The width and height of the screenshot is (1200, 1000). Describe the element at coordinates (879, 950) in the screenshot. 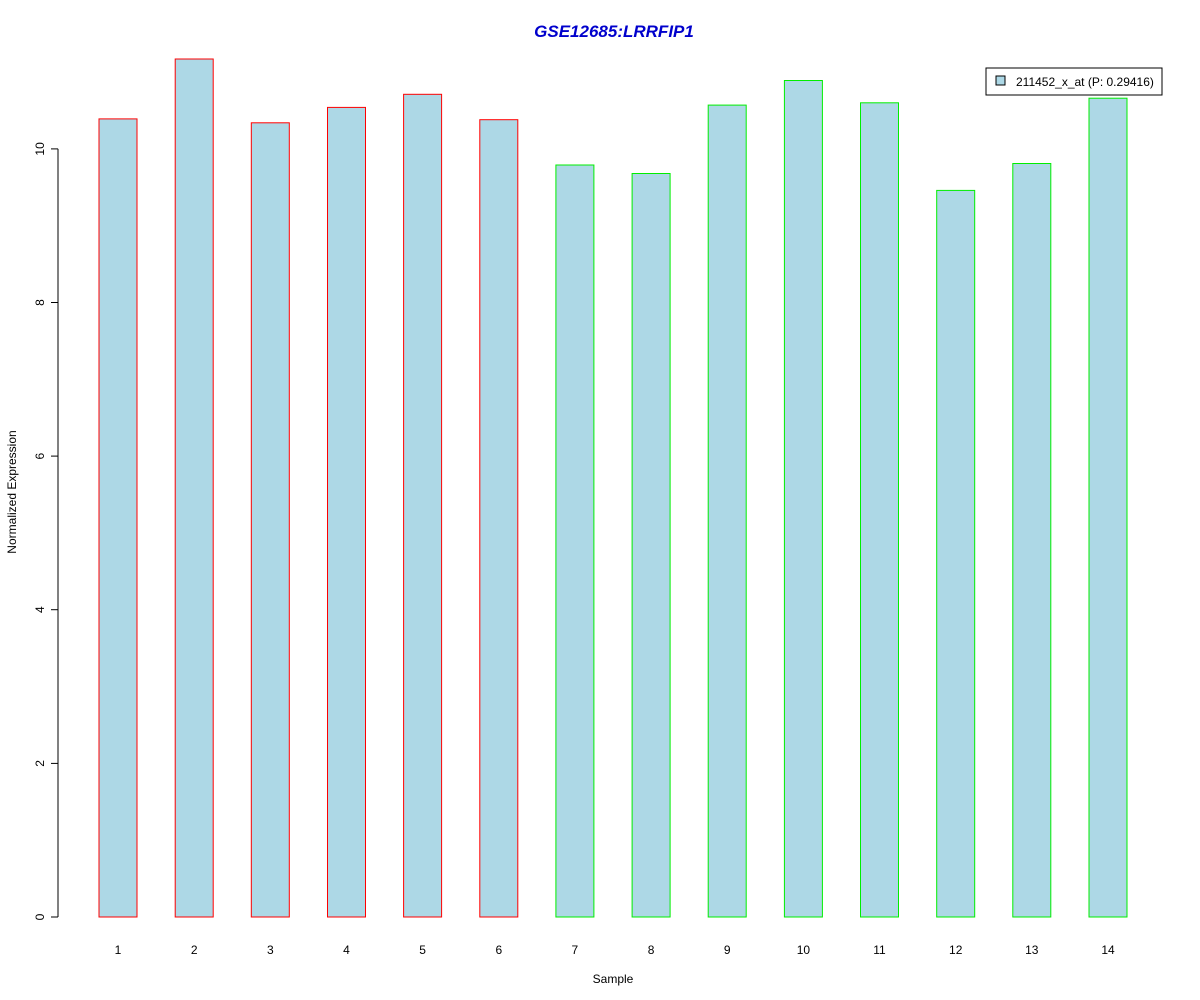

I see `x-tick-label-11: 11` at that location.